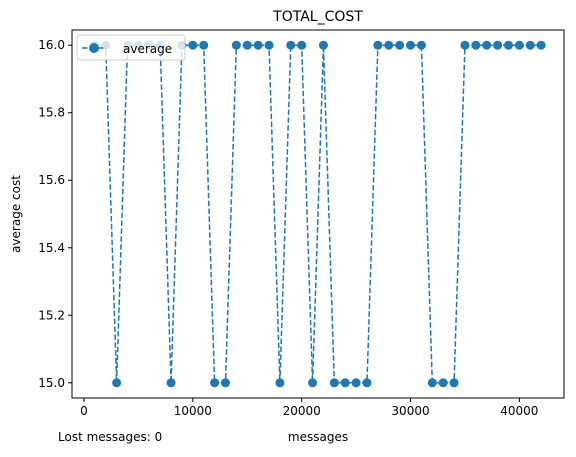 The image size is (576, 457). What do you see at coordinates (317, 17) in the screenshot?
I see `chart-title: TOTAL_COST` at bounding box center [317, 17].